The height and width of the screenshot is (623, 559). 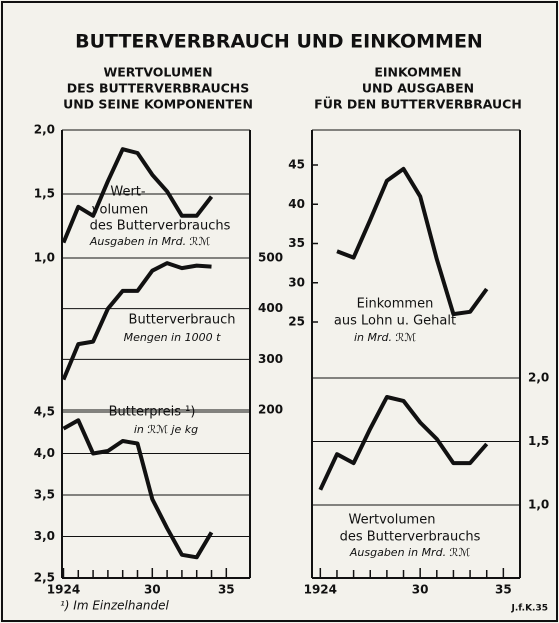 I want to click on y-tick-label: 3,0, so click(x=44, y=536).